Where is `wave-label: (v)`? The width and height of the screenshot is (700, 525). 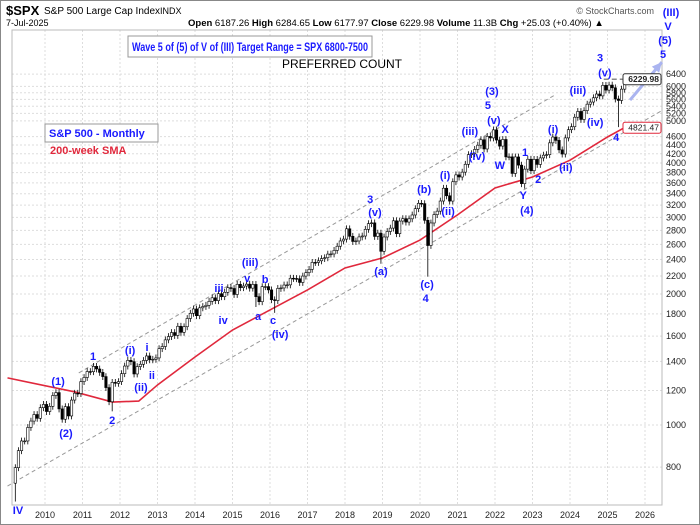 wave-label: (v) is located at coordinates (494, 121).